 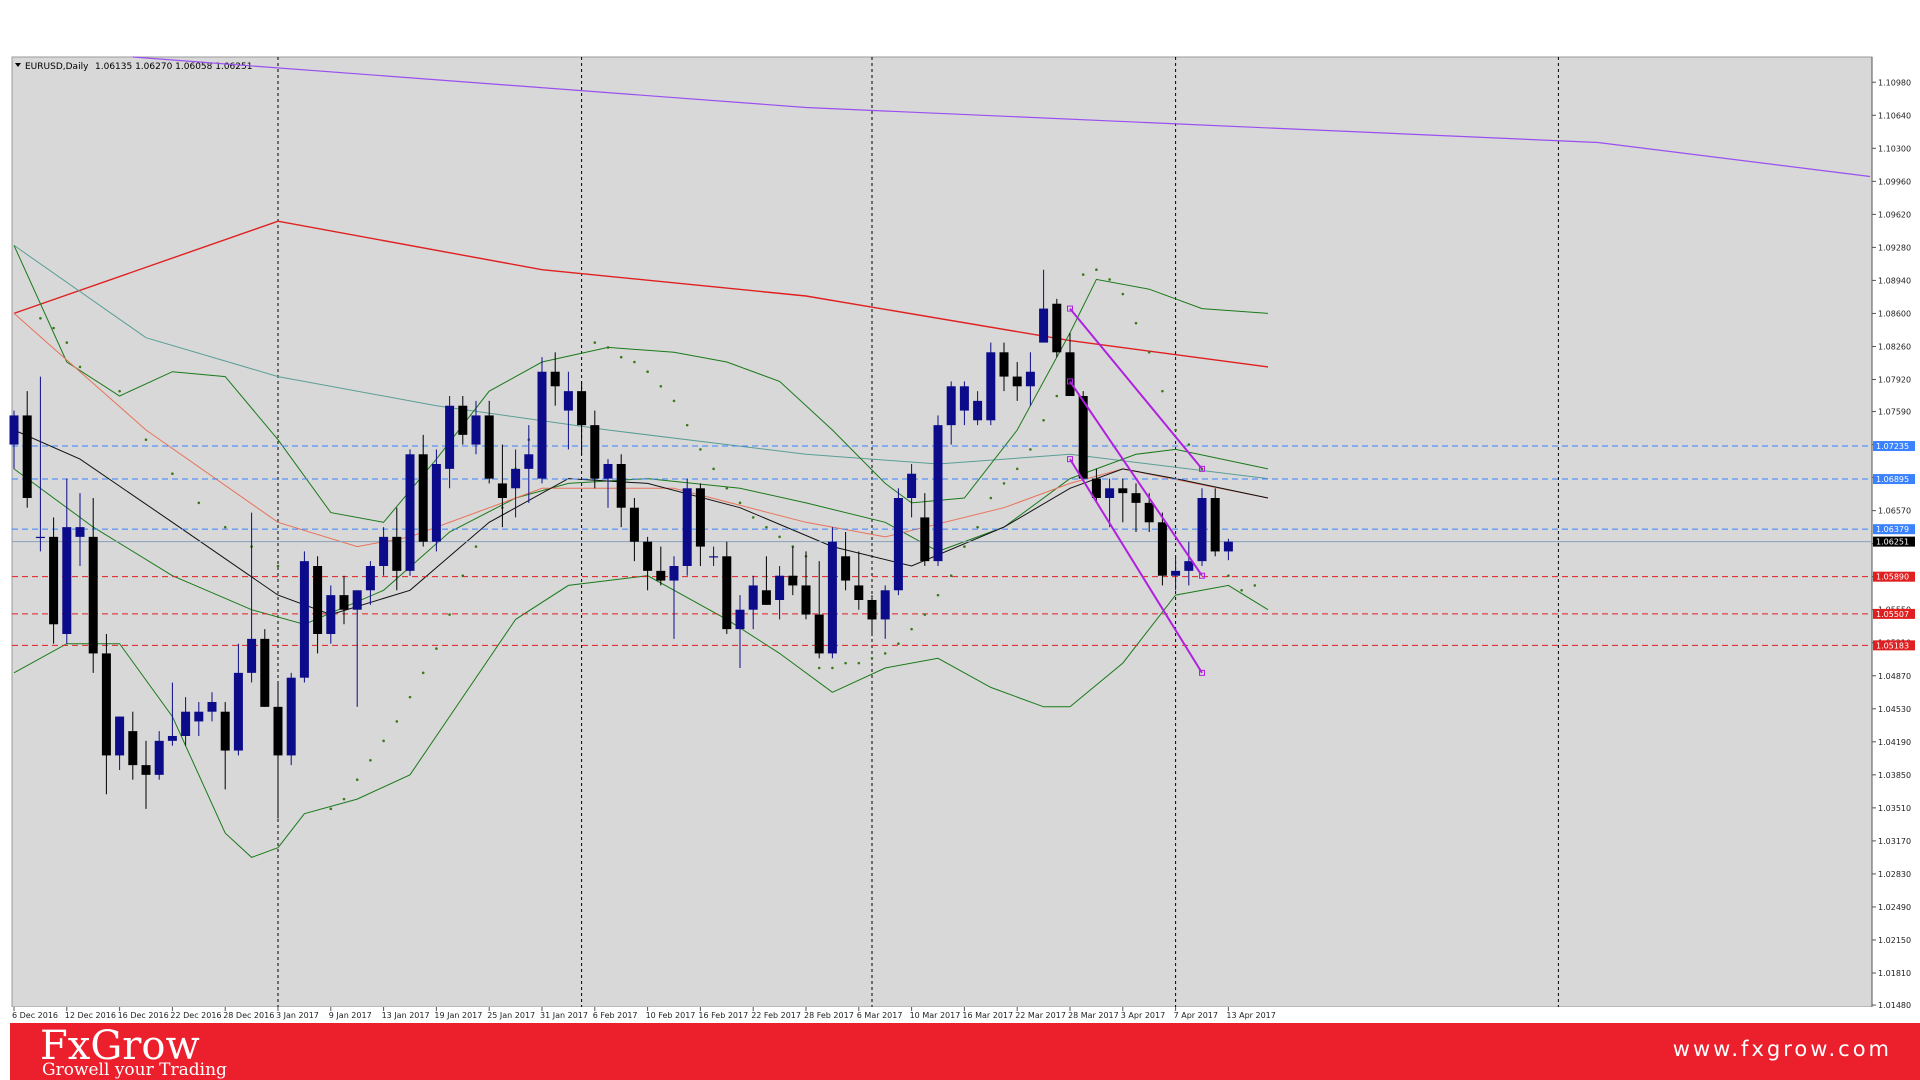 What do you see at coordinates (1894, 907) in the screenshot?
I see `price-tick-label: 1.02490` at bounding box center [1894, 907].